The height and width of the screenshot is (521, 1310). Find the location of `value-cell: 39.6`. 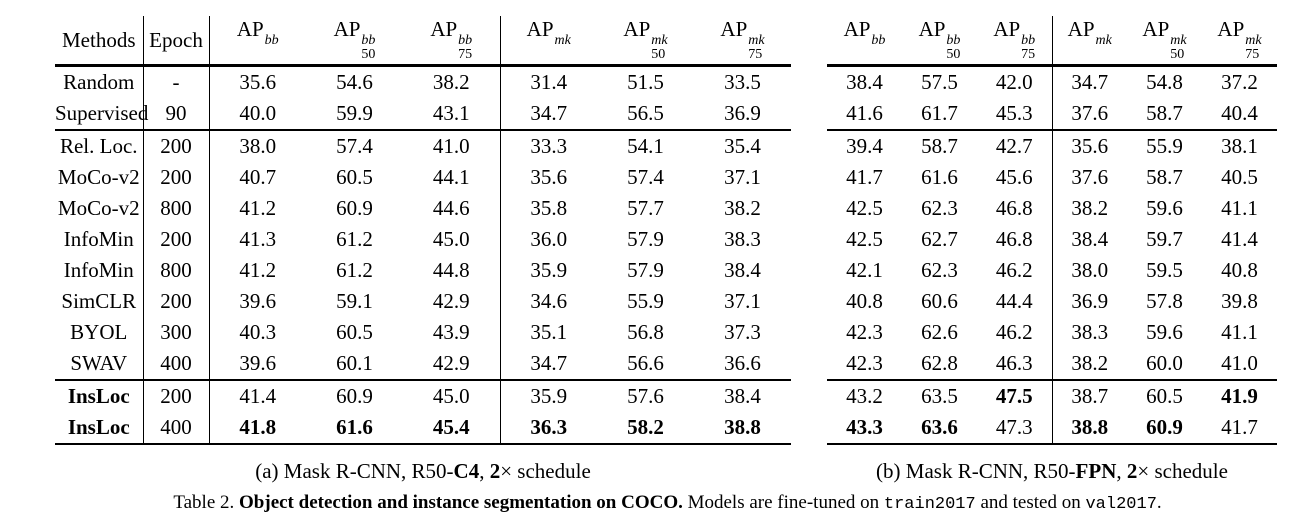

value-cell: 39.6 is located at coordinates (258, 363).